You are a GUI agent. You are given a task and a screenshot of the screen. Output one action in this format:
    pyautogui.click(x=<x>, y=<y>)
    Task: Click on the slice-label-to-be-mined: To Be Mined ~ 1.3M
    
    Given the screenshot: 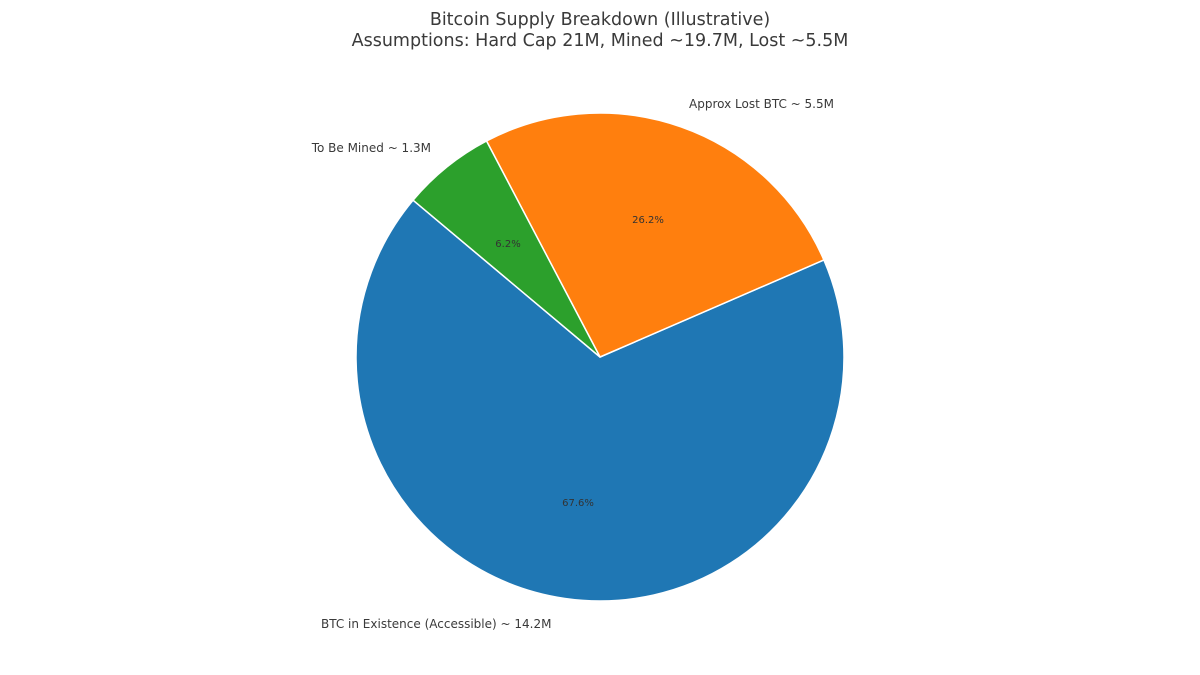 What is the action you would take?
    pyautogui.click(x=371, y=148)
    